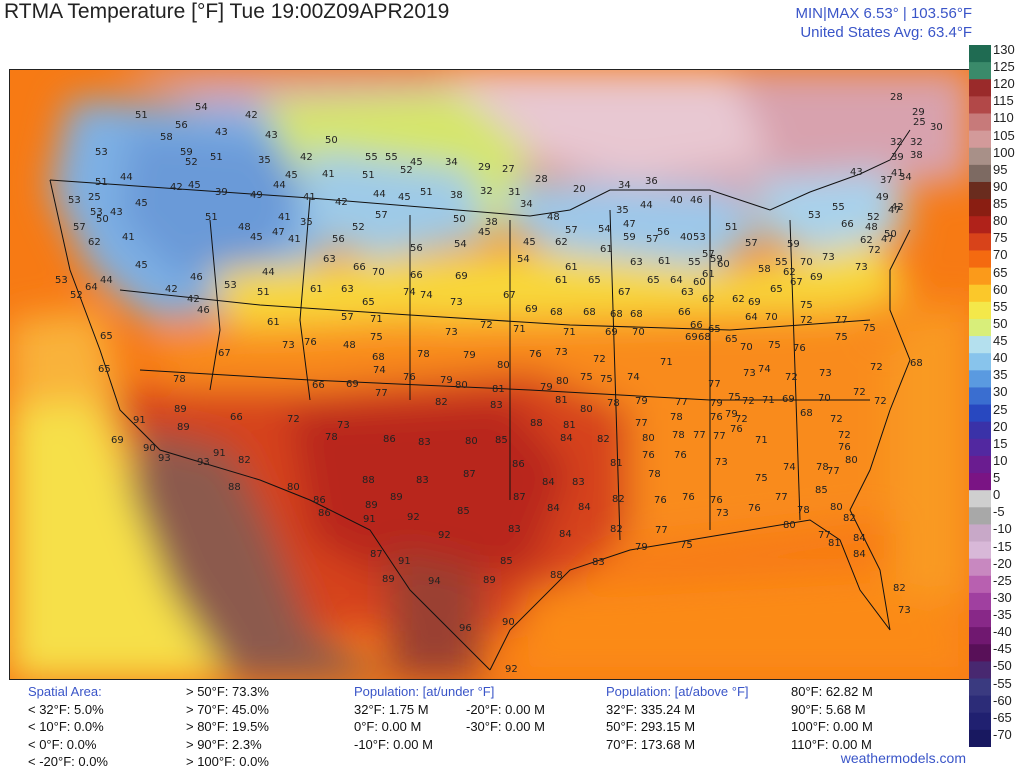  Describe the element at coordinates (723, 264) in the screenshot. I see `station-temp-label: 60` at that location.